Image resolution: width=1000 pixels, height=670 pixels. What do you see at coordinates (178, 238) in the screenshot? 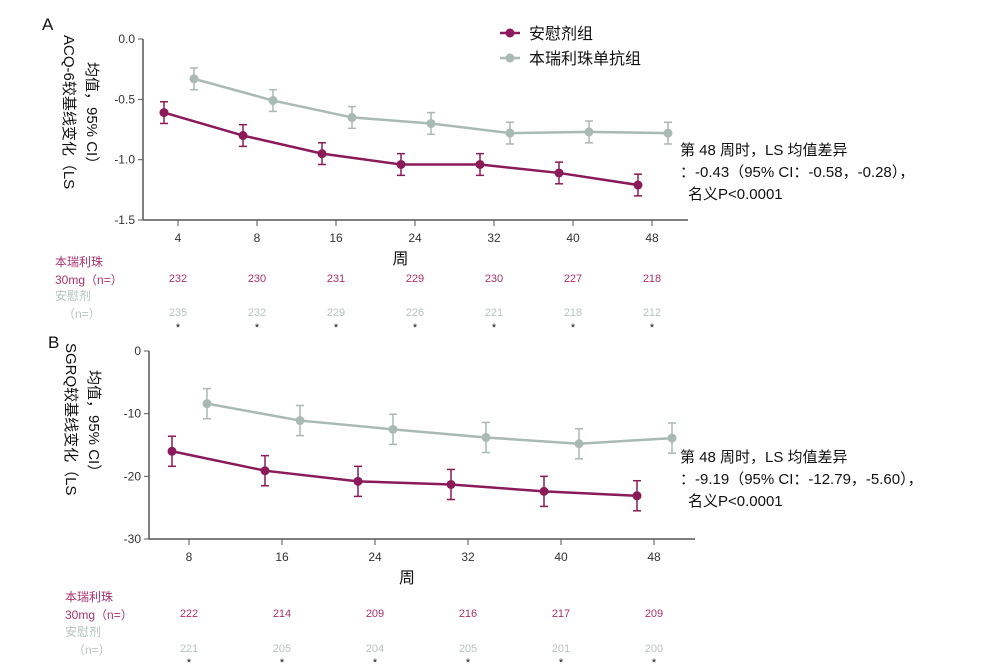
I see `x-axis-tick-label: 4` at bounding box center [178, 238].